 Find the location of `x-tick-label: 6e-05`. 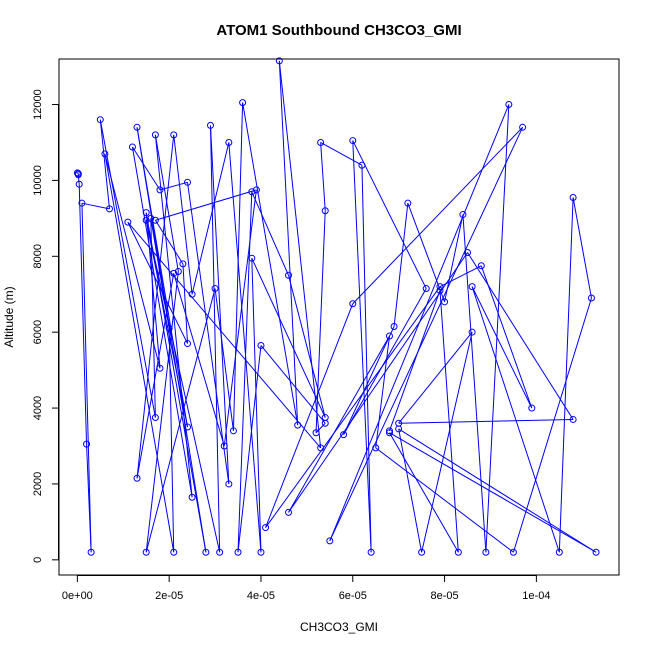

x-tick-label: 6e-05 is located at coordinates (353, 596).